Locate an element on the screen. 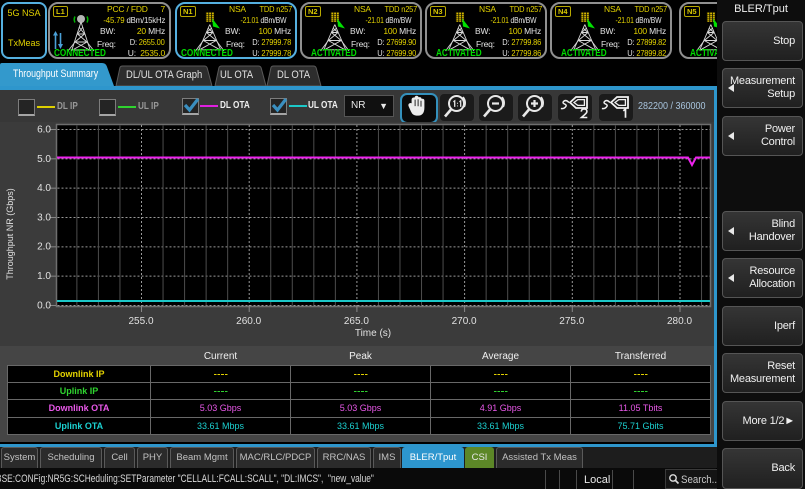 This screenshot has width=805, height=489. svg-text: 265.0 is located at coordinates (356, 321).